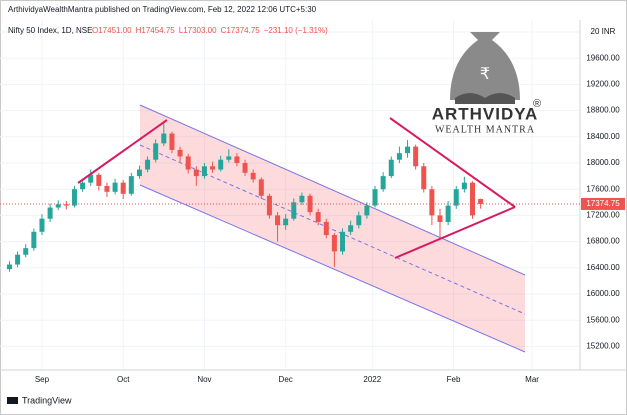 Image resolution: width=627 pixels, height=415 pixels. Describe the element at coordinates (123, 379) in the screenshot. I see `x-tick-label: Oct` at that location.